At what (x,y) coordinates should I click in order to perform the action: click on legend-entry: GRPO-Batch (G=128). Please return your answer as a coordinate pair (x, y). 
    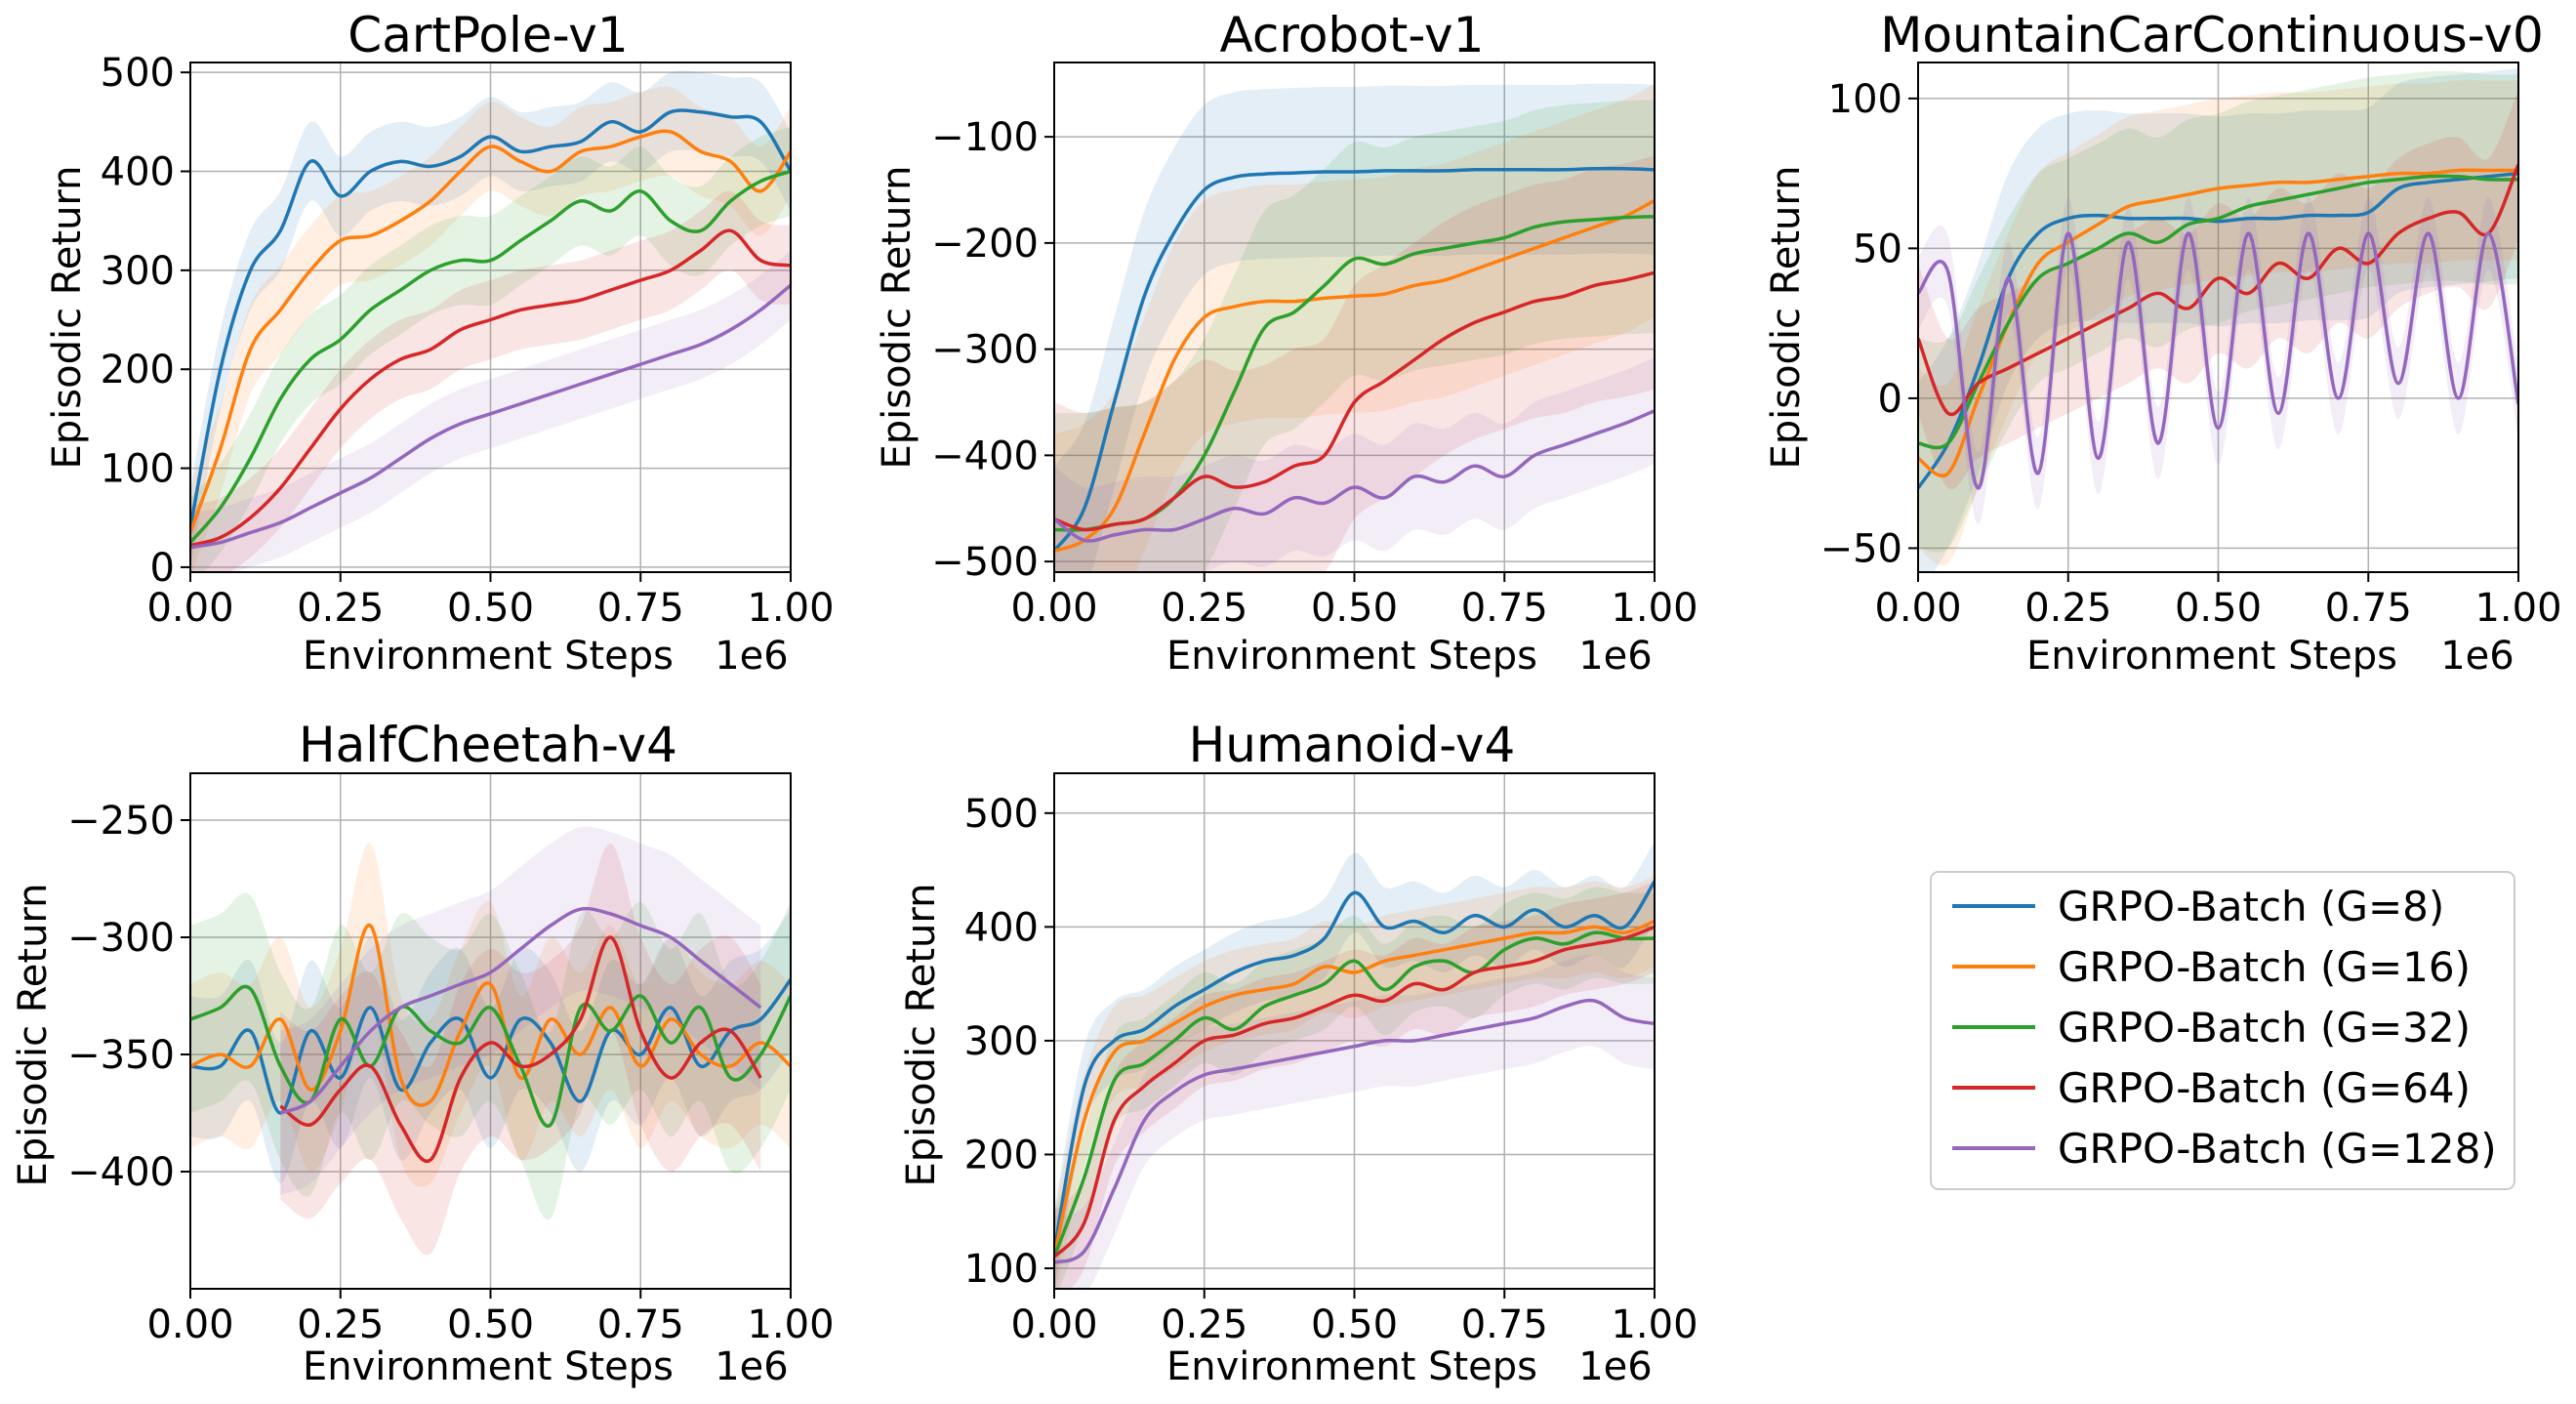
    Looking at the image, I should click on (2224, 1149).